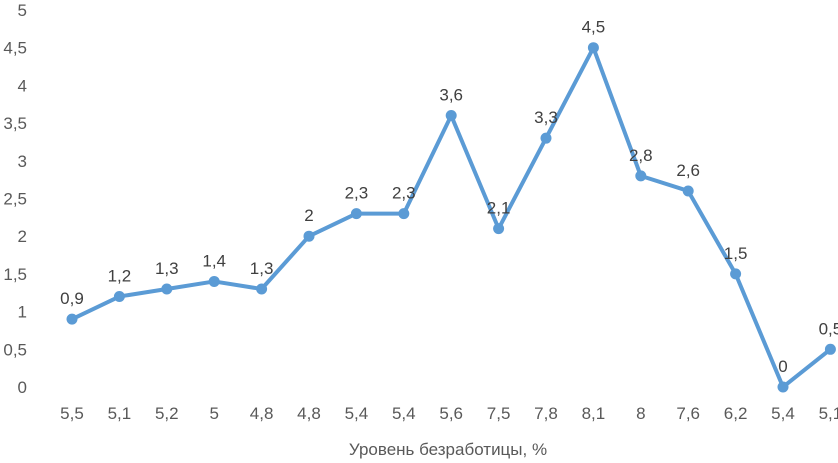 The height and width of the screenshot is (463, 838). I want to click on y-axis: 0 0,5 1 1,5 2 2,5 3 3,5 4 4,5 5, so click(15, 199).